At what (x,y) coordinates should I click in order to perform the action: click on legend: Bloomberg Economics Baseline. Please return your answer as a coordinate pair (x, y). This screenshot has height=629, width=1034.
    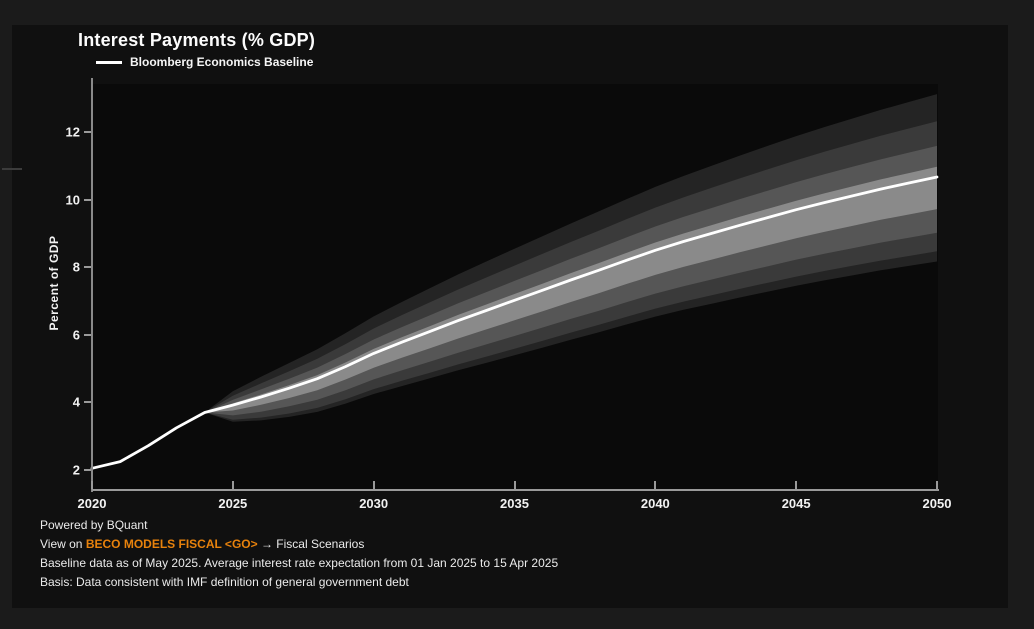
    Looking at the image, I should click on (204, 62).